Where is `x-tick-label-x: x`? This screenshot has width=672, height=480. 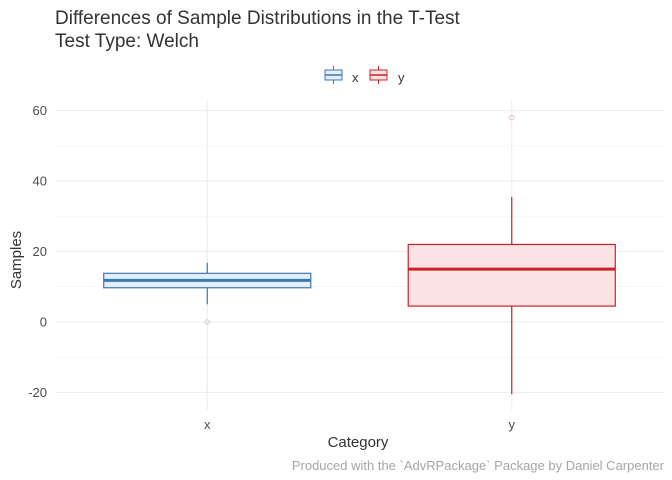 x-tick-label-x: x is located at coordinates (207, 424).